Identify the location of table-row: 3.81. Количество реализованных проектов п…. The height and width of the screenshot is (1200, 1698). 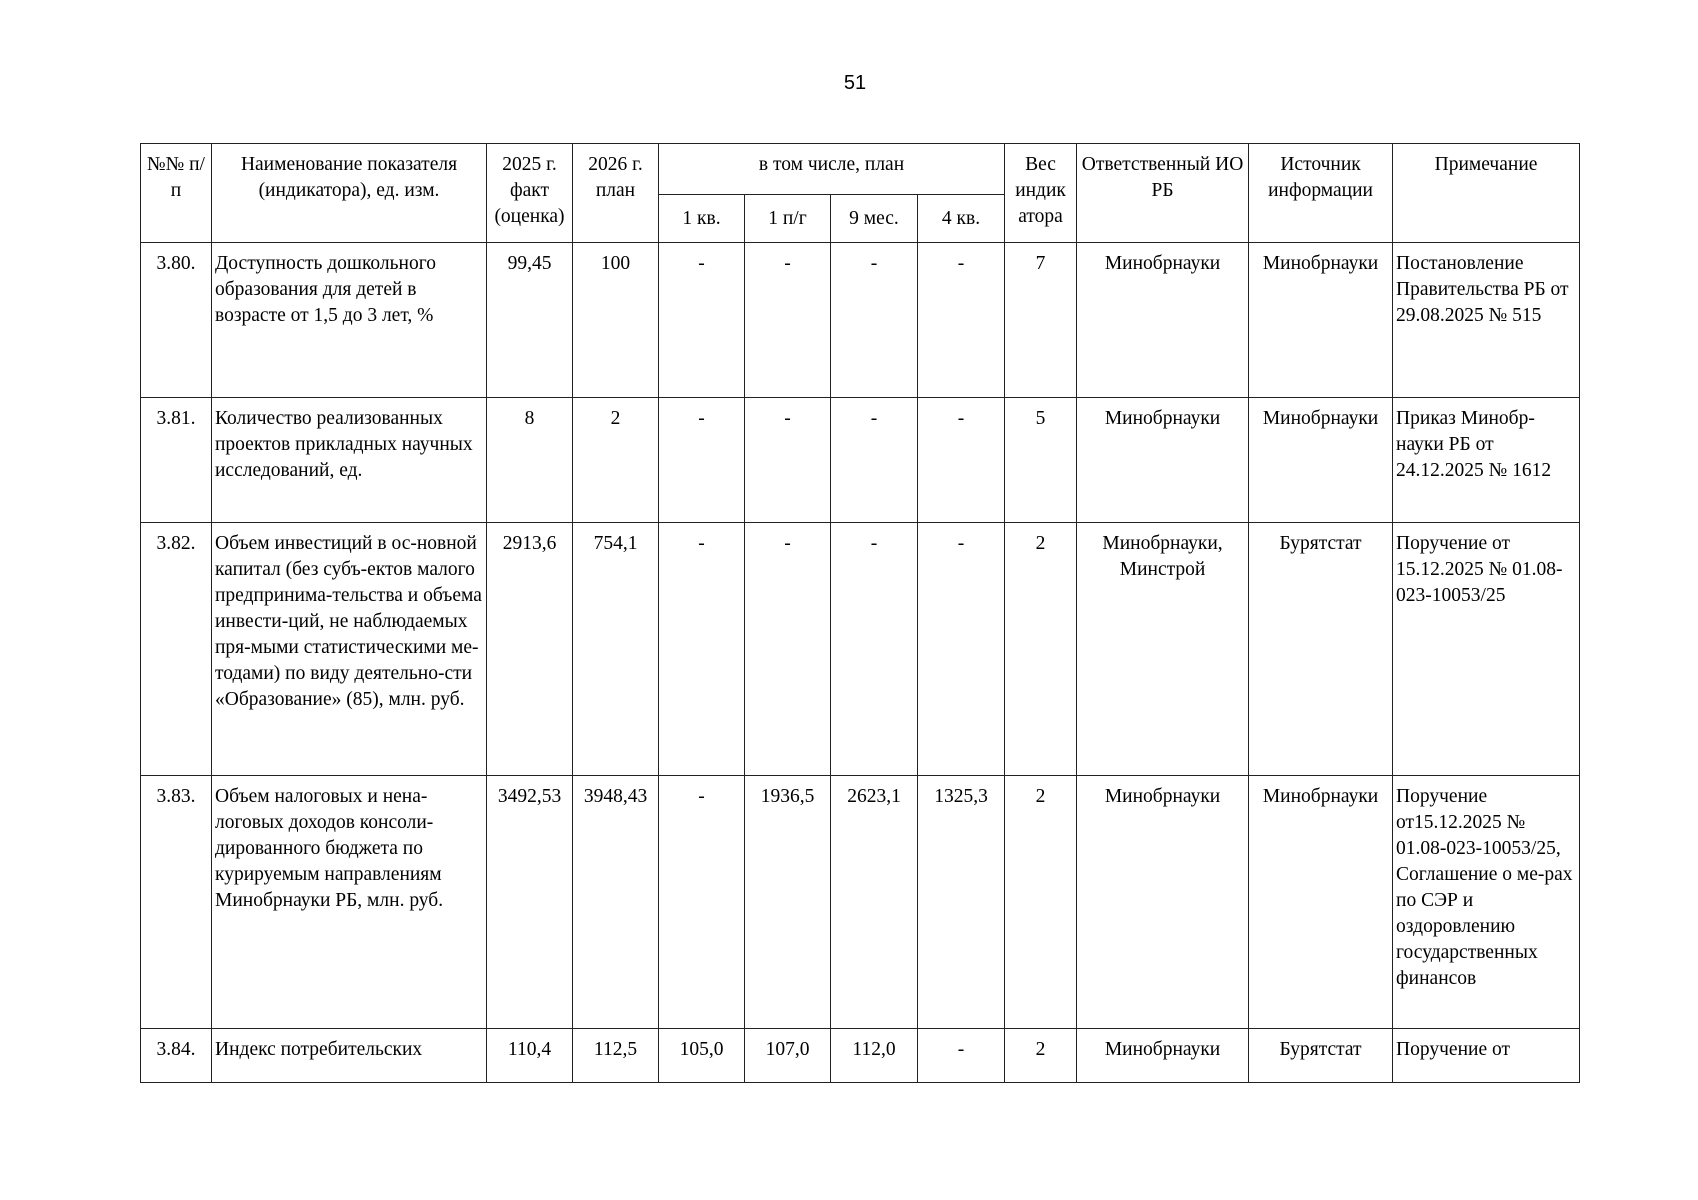
(860, 460).